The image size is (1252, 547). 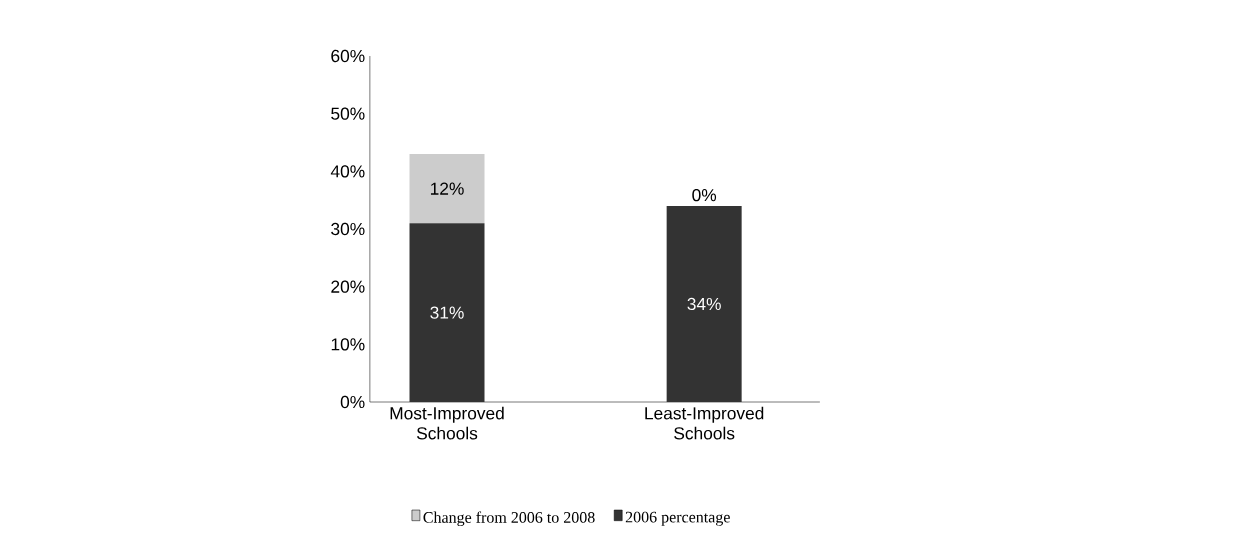 I want to click on data-label: 12%, so click(x=447, y=188).